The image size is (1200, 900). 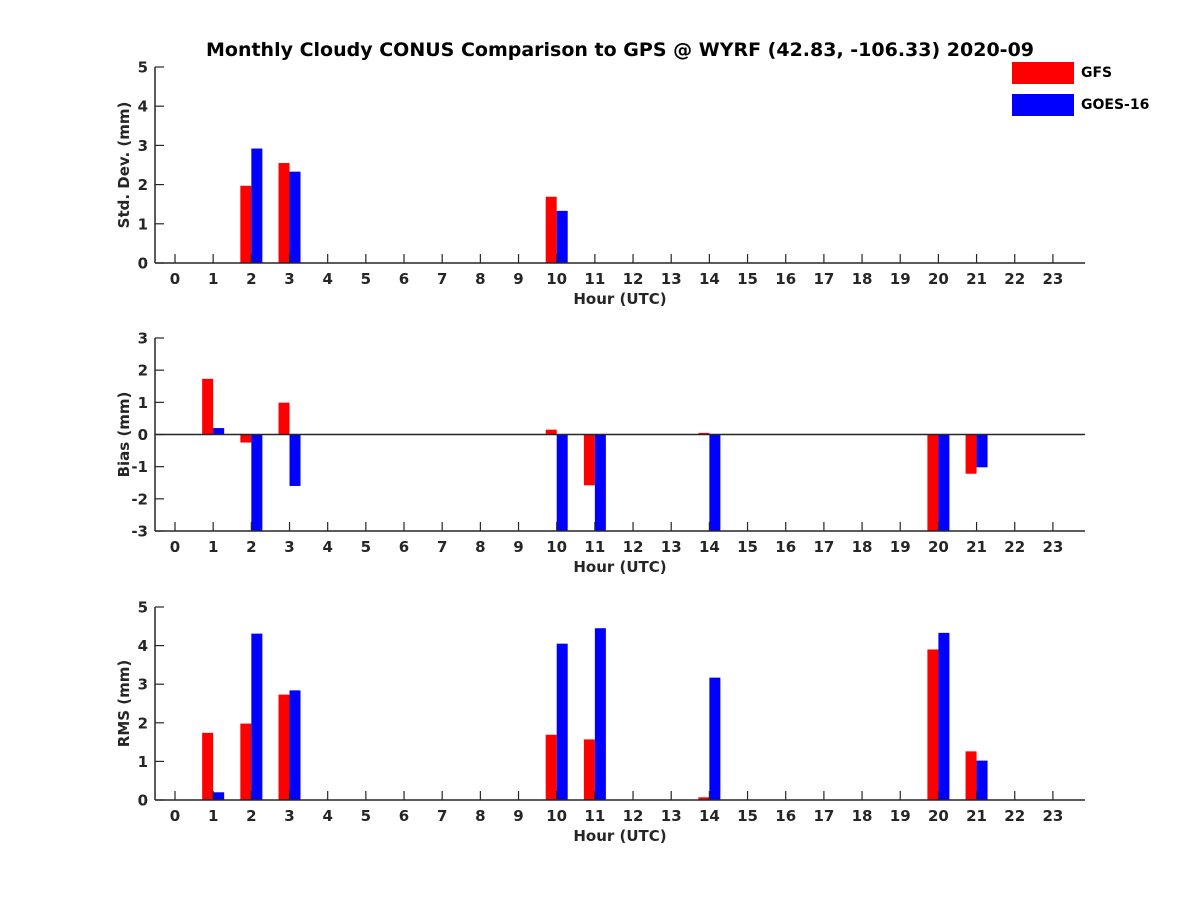 I want to click on legend-label-gfs: GFS, so click(x=1097, y=73).